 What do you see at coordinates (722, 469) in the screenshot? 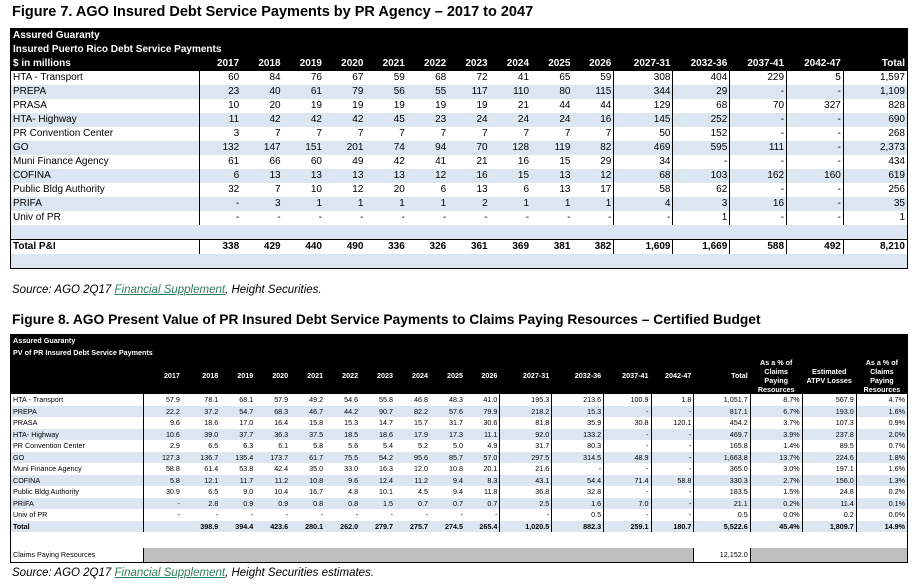
I see `table-cell: 365.0` at bounding box center [722, 469].